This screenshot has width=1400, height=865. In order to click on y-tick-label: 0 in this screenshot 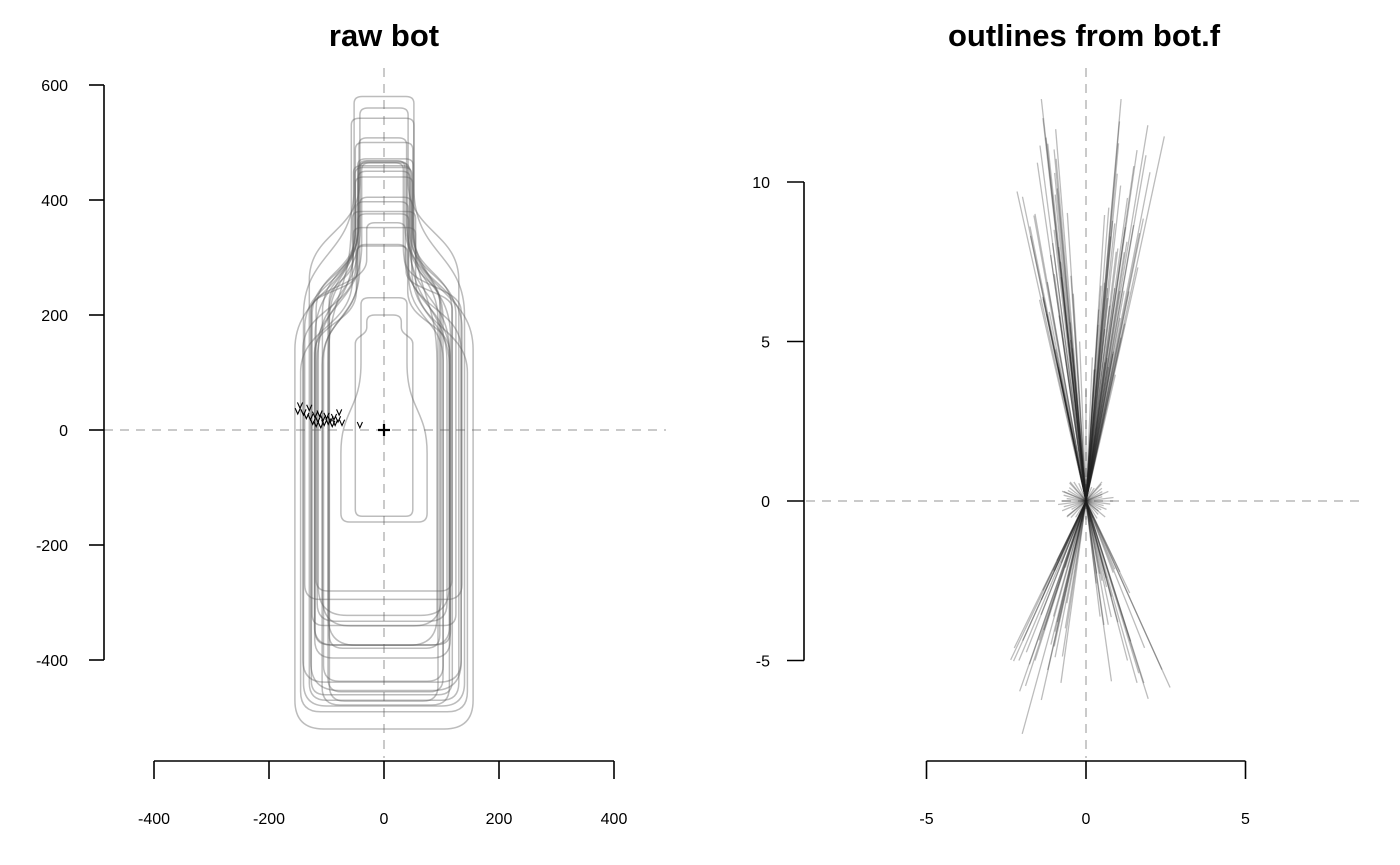, I will do `click(63, 431)`.